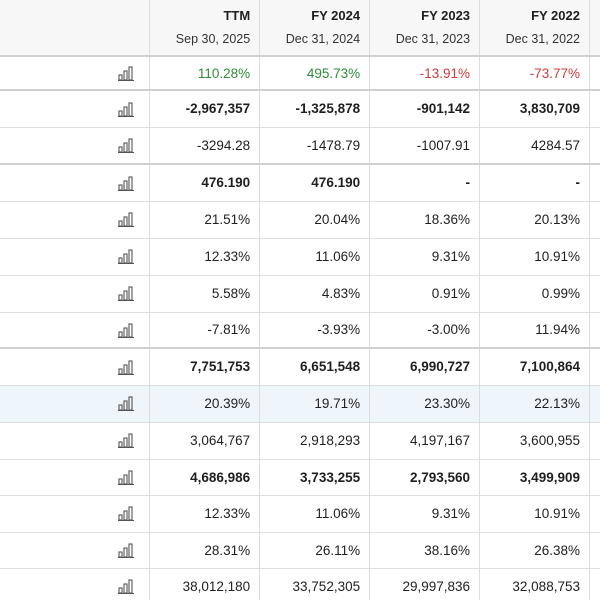  Describe the element at coordinates (315, 367) in the screenshot. I see `table-cell: 6,651,548` at that location.